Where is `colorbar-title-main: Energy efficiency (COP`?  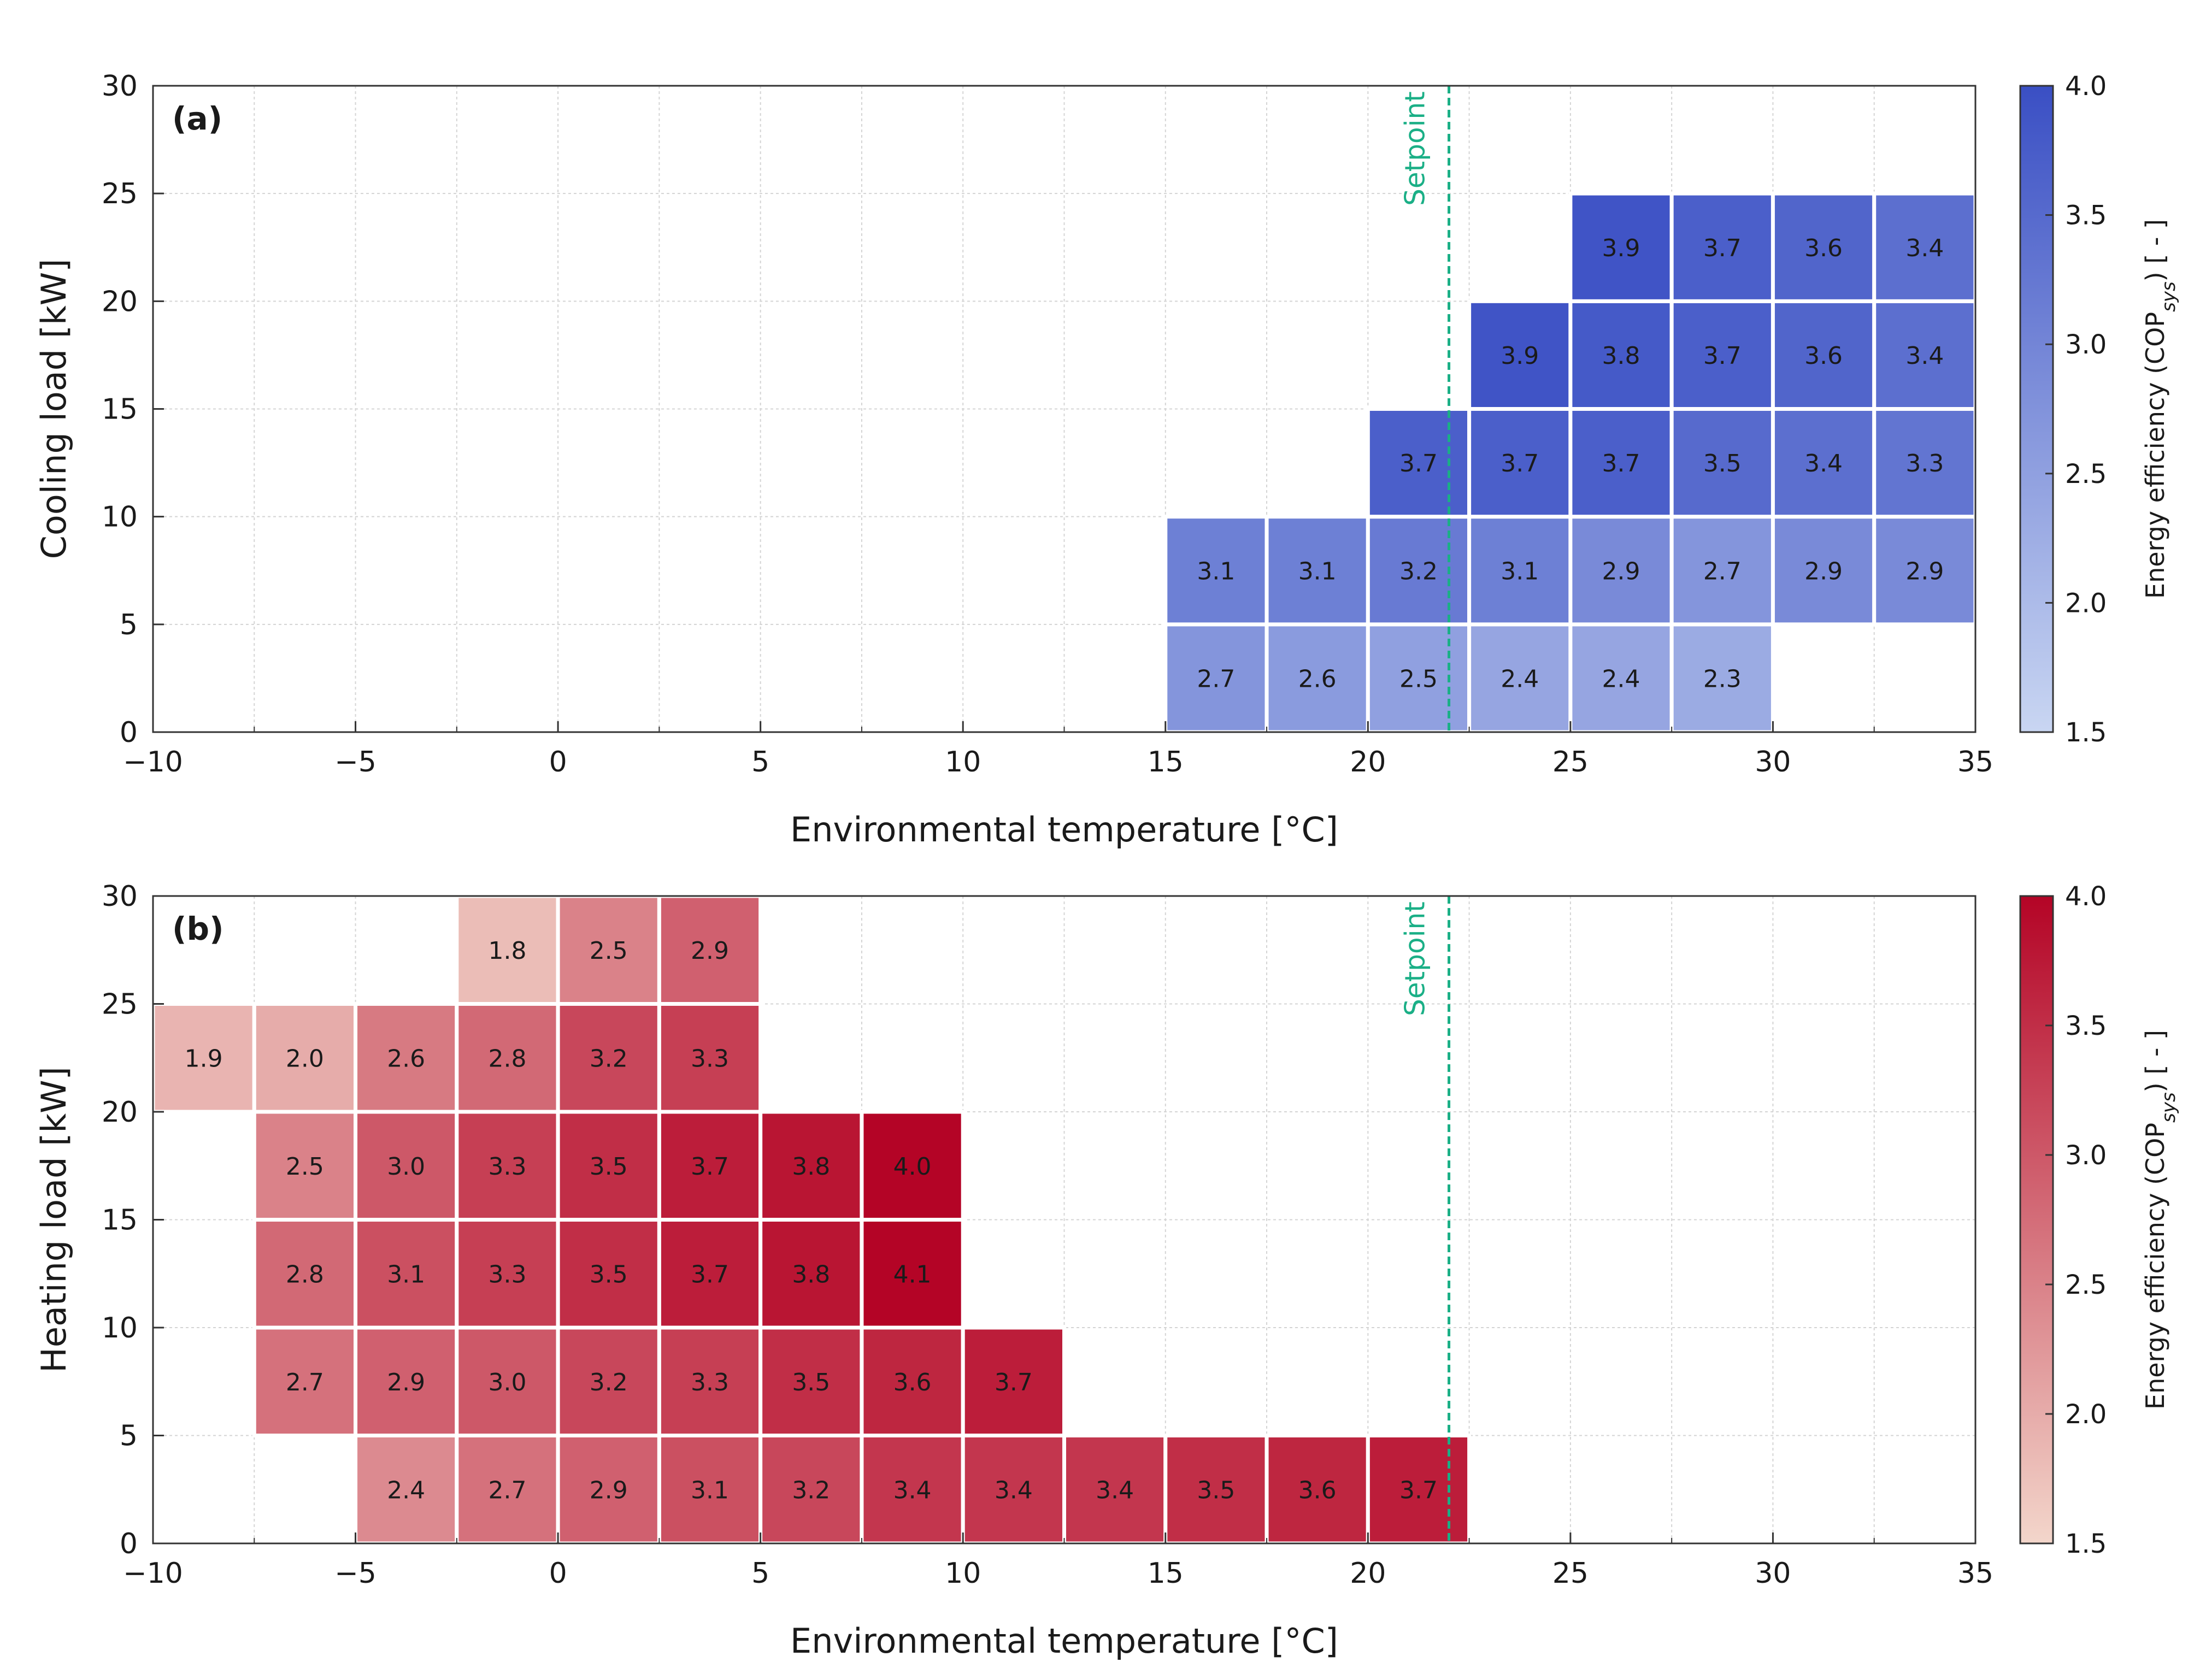 colorbar-title-main: Energy efficiency (COP is located at coordinates (2155, 455).